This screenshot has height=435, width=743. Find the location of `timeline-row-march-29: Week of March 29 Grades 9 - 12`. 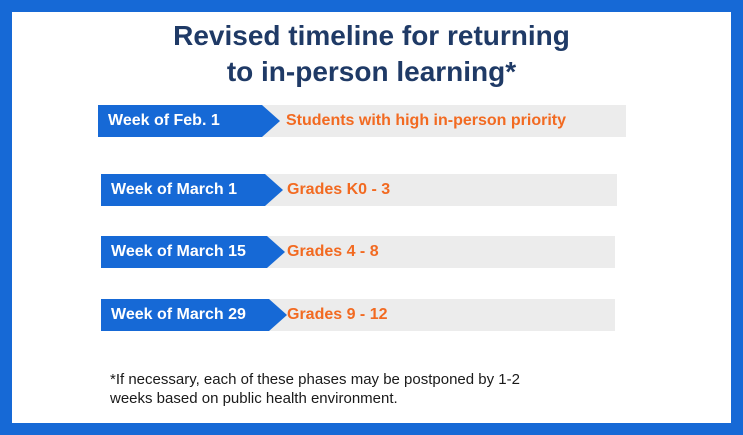

timeline-row-march-29: Week of March 29 Grades 9 - 12 is located at coordinates (358, 315).